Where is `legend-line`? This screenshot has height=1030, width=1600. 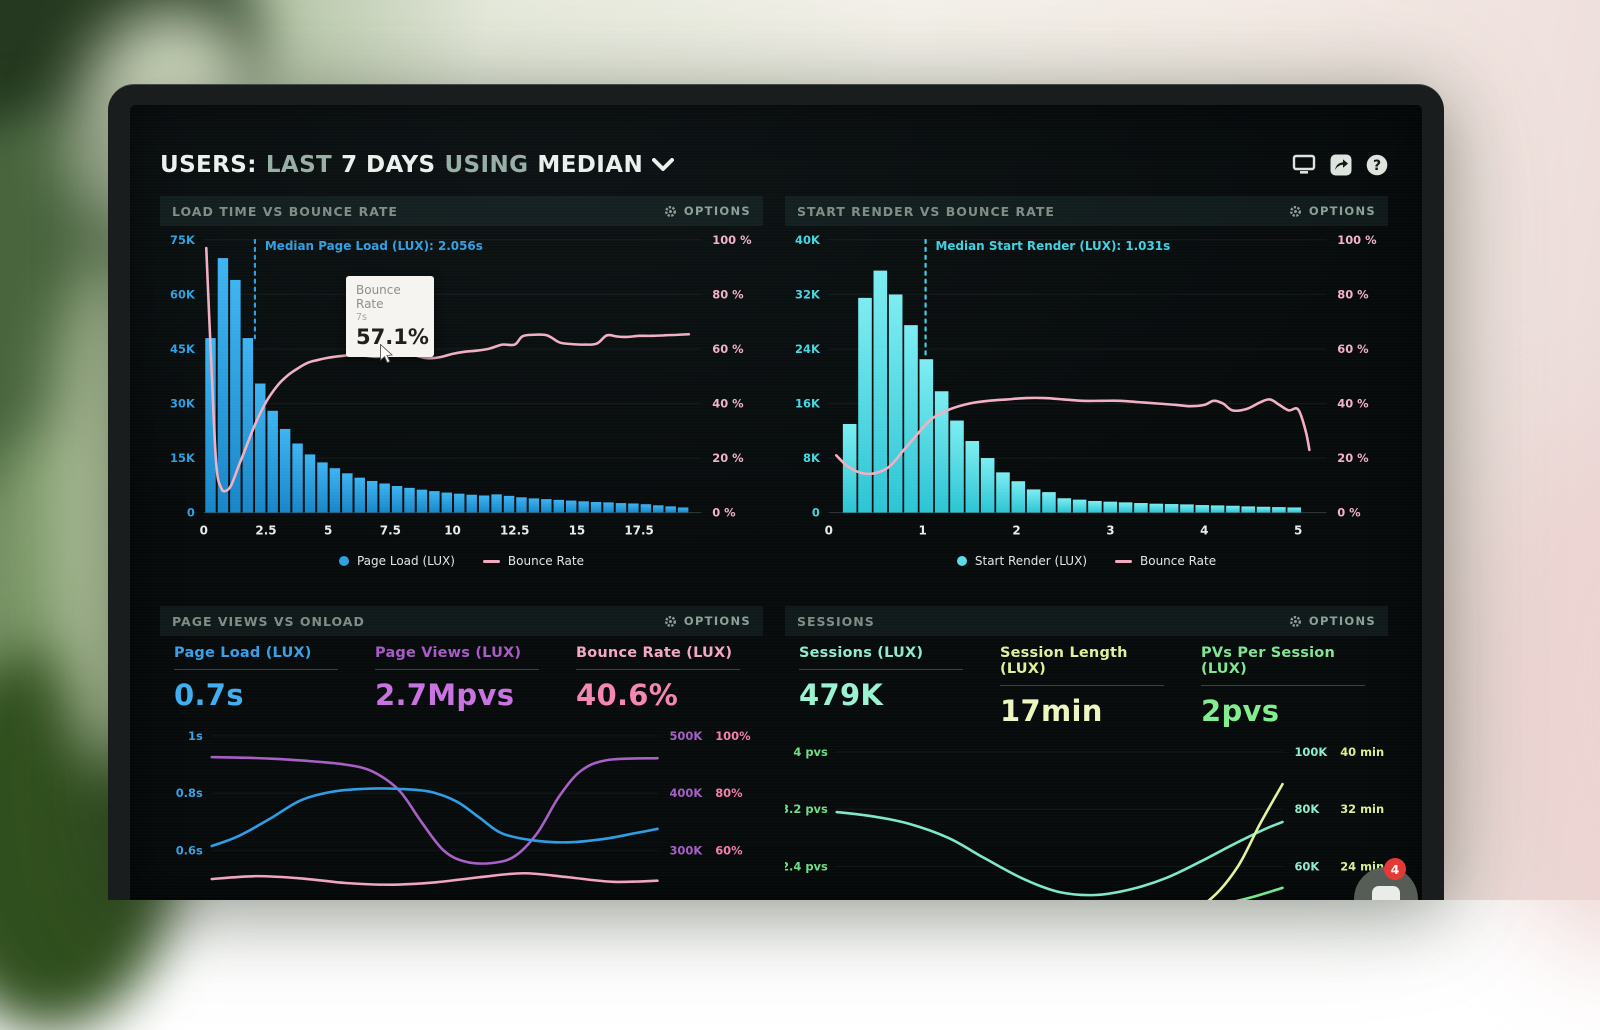
legend-line is located at coordinates (1123, 561).